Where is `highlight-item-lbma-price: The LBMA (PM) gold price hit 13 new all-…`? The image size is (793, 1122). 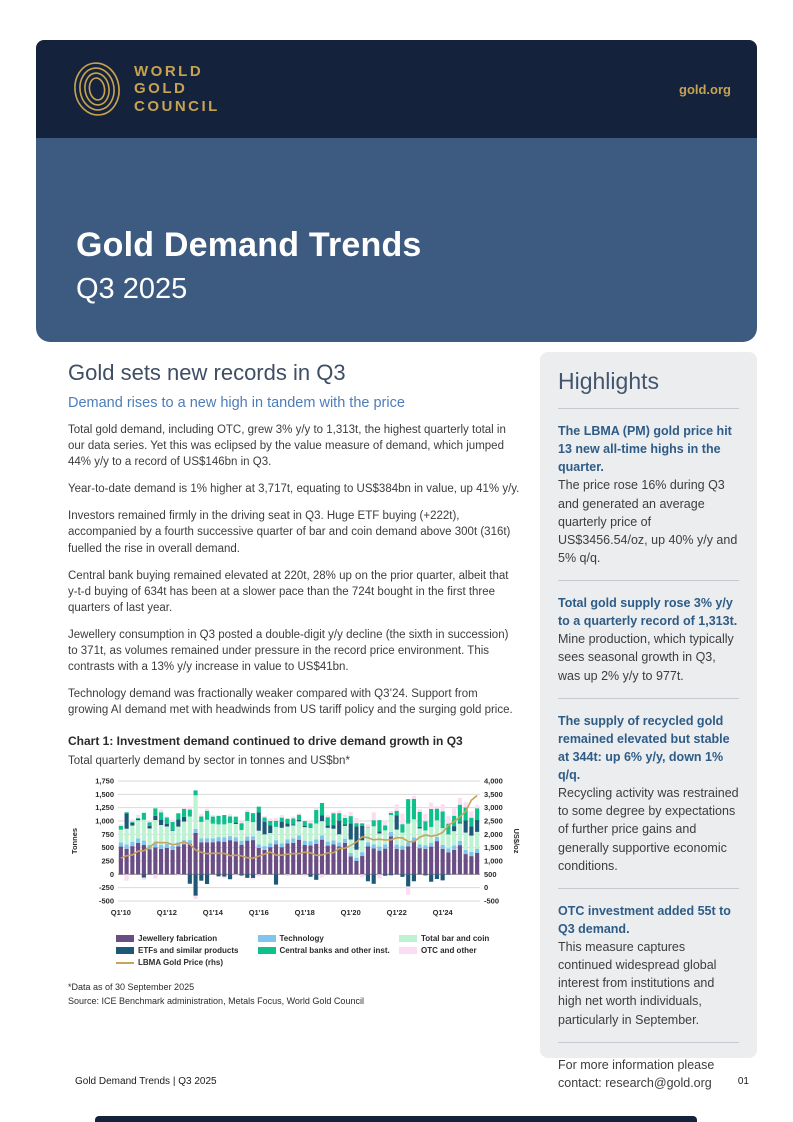 highlight-item-lbma-price: The LBMA (PM) gold price hit 13 new all-… is located at coordinates (648, 494).